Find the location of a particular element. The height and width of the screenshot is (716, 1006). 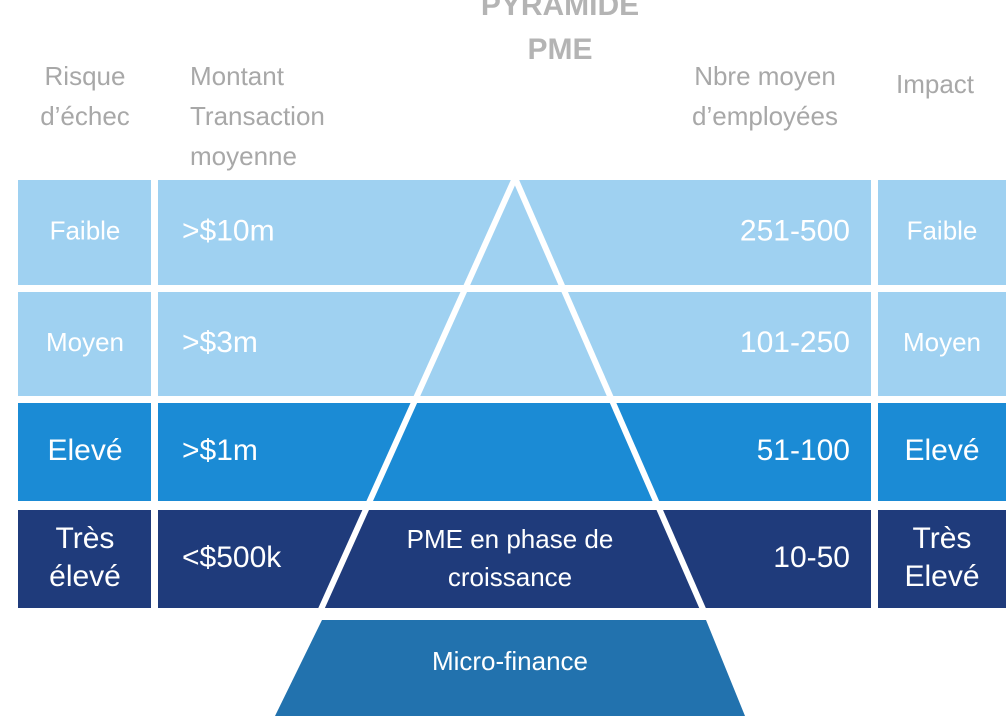

risk-label: Très is located at coordinates (85, 538).